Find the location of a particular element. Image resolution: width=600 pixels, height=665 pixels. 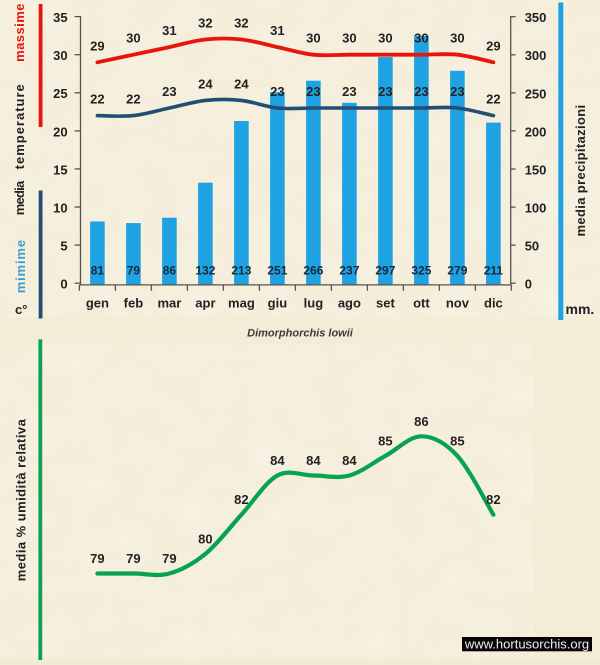

svg-text: nov is located at coordinates (458, 302).